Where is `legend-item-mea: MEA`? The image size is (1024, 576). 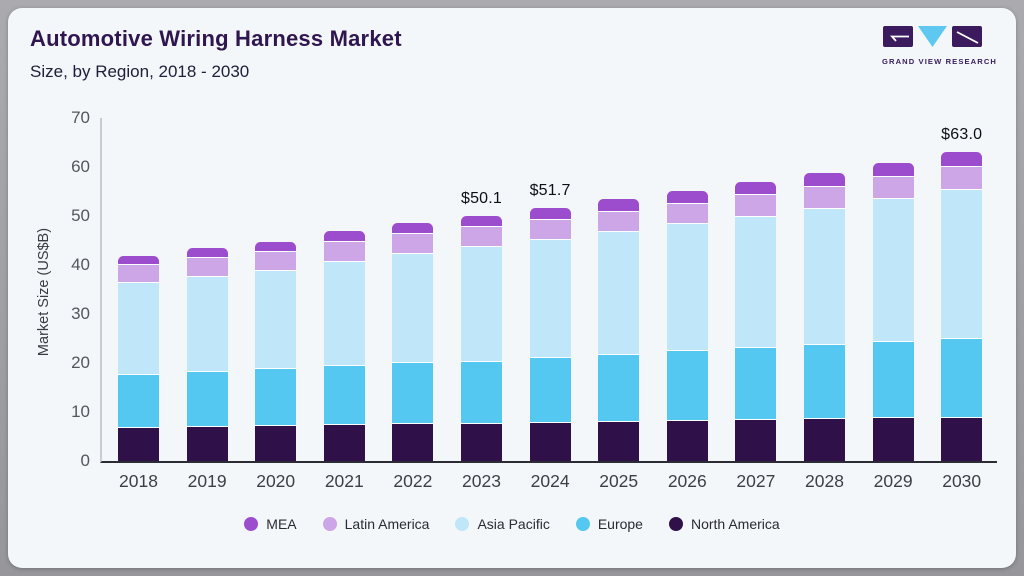 legend-item-mea: MEA is located at coordinates (270, 524).